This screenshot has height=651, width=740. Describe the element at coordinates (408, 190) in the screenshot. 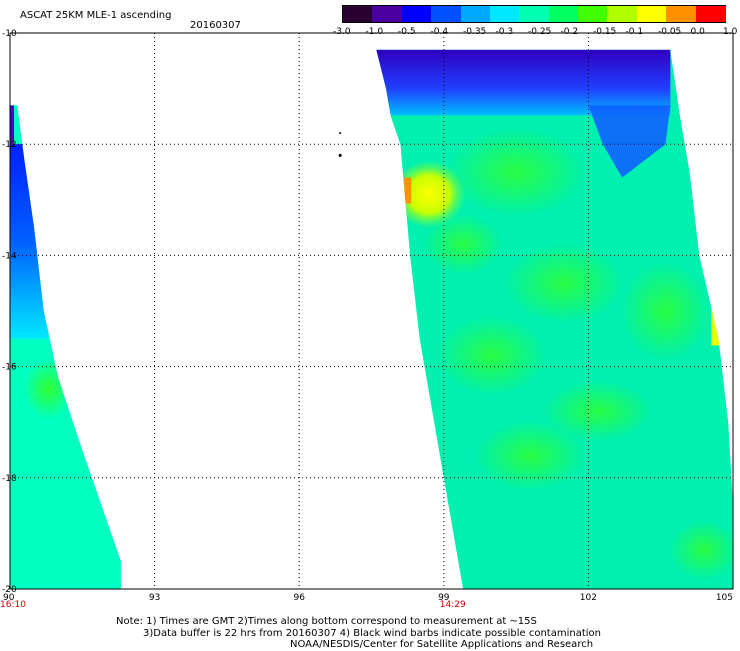

I see `orange-edge` at that location.